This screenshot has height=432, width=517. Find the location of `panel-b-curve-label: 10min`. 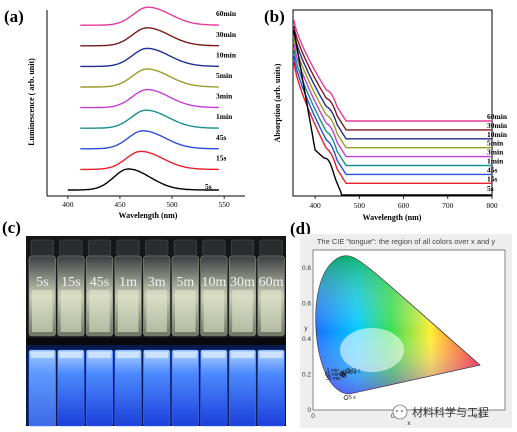

panel-b-curve-label: 10min is located at coordinates (497, 134).